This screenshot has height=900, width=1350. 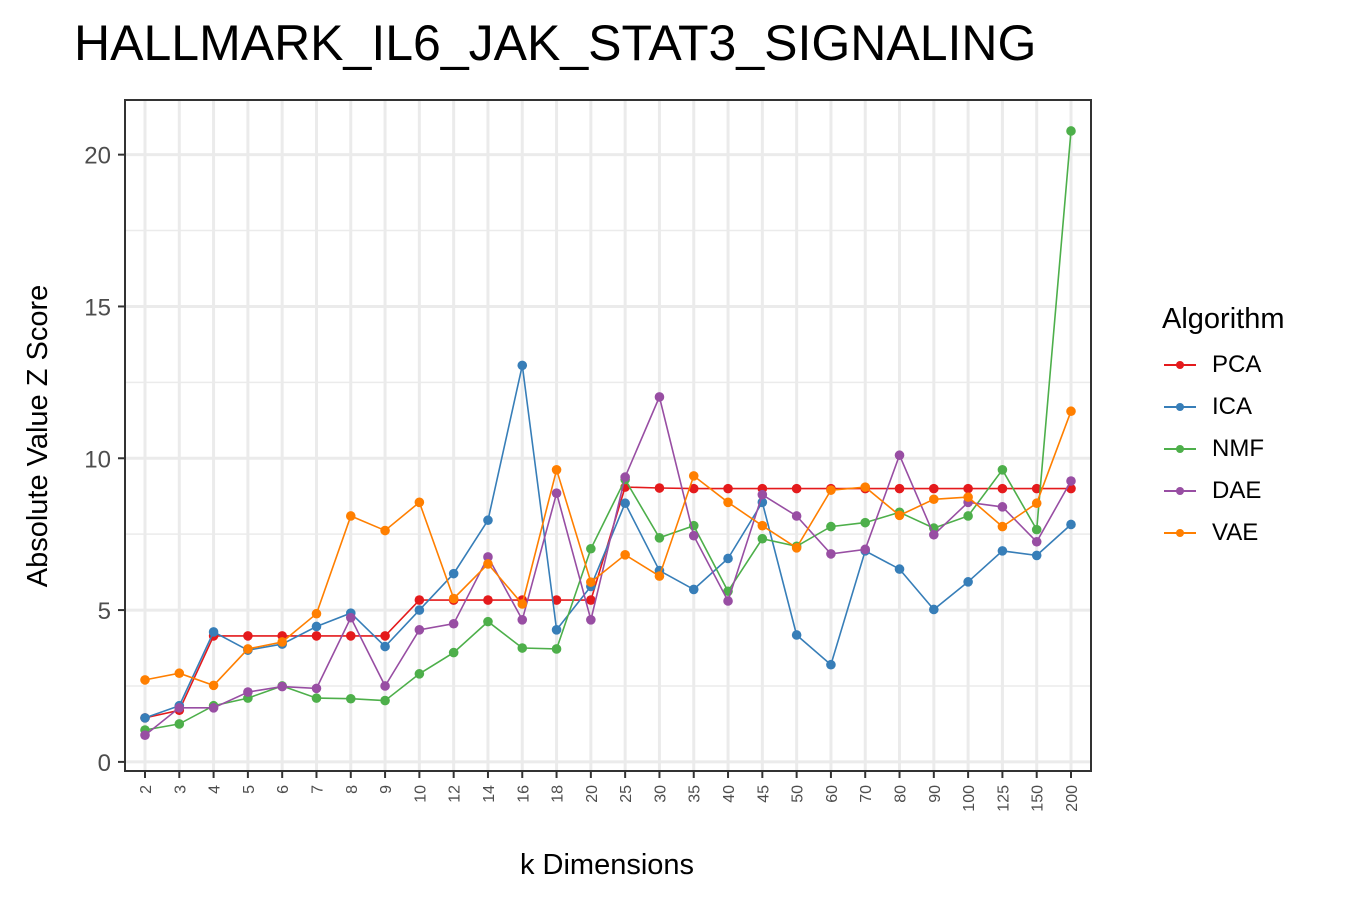 What do you see at coordinates (1232, 406) in the screenshot?
I see `legend-label-ica: ICA` at bounding box center [1232, 406].